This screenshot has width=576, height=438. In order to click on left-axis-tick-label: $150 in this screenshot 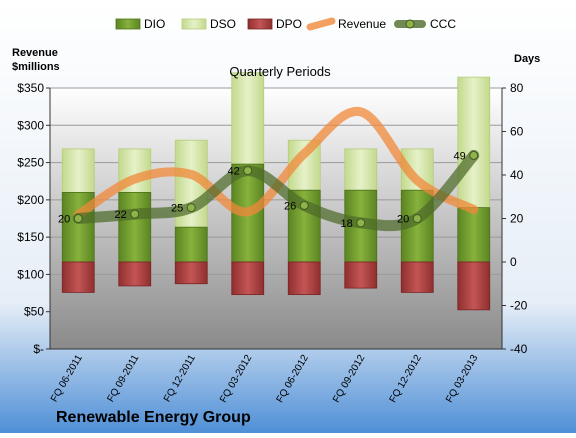, I will do `click(30, 237)`.